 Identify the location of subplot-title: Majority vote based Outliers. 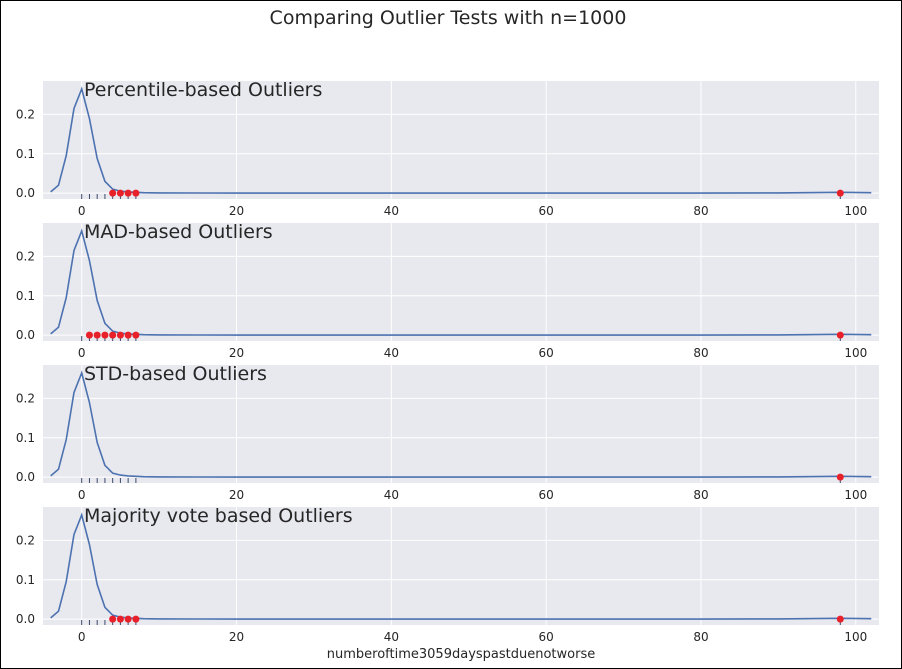
(218, 516).